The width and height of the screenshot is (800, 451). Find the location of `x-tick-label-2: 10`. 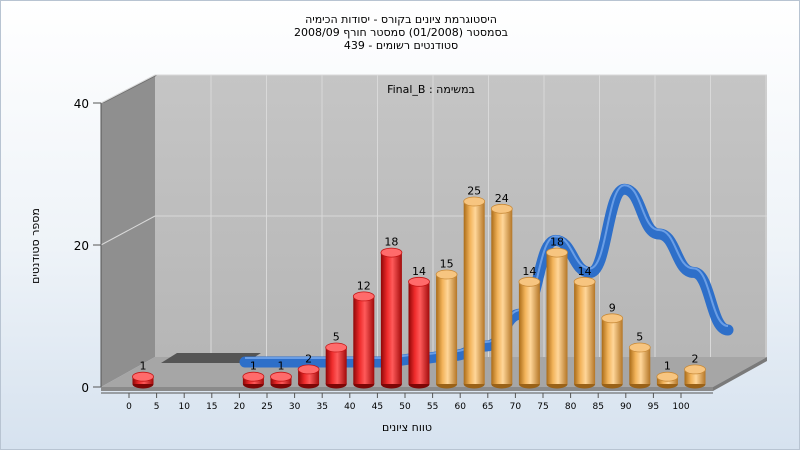

x-tick-label-2: 10 is located at coordinates (184, 407).